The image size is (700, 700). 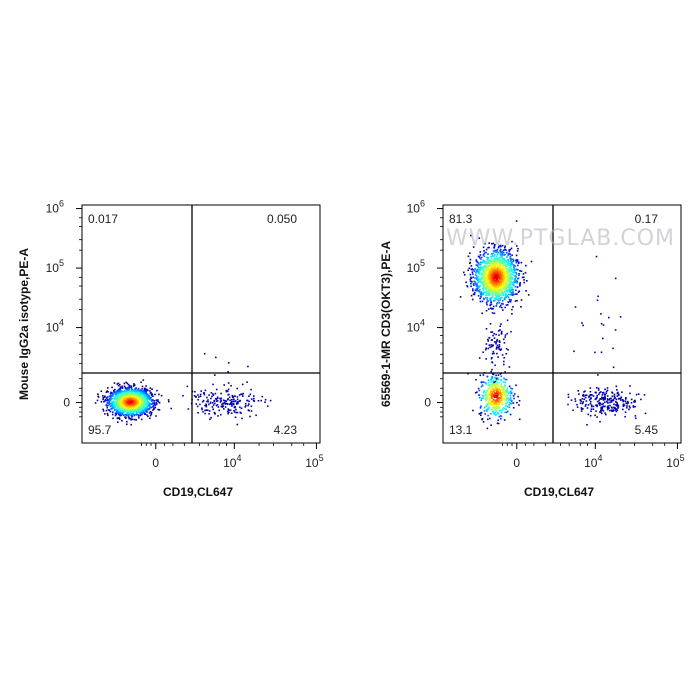 What do you see at coordinates (321, 458) in the screenshot?
I see `x-tick-exponent: 5` at bounding box center [321, 458].